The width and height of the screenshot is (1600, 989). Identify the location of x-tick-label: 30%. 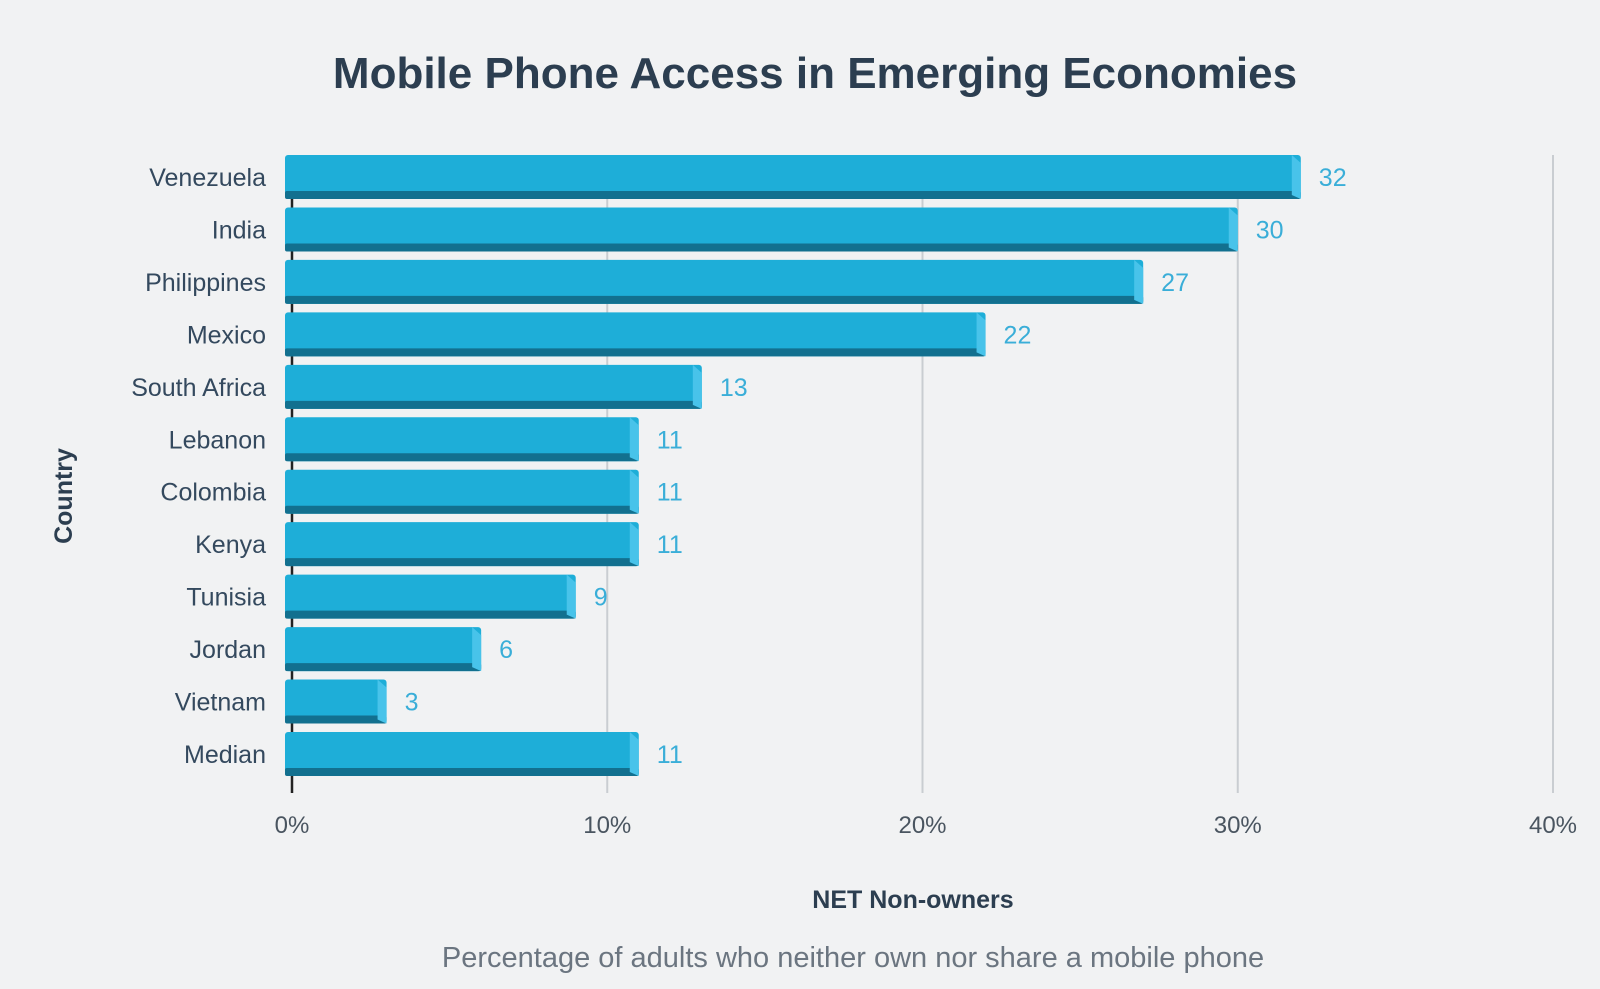
(1238, 825).